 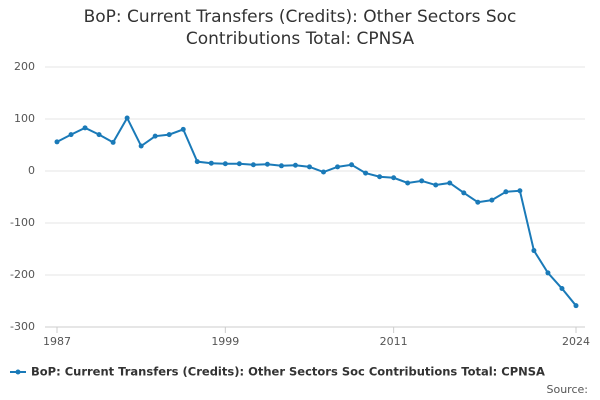 I want to click on y-tick-label: -100, so click(x=22, y=222).